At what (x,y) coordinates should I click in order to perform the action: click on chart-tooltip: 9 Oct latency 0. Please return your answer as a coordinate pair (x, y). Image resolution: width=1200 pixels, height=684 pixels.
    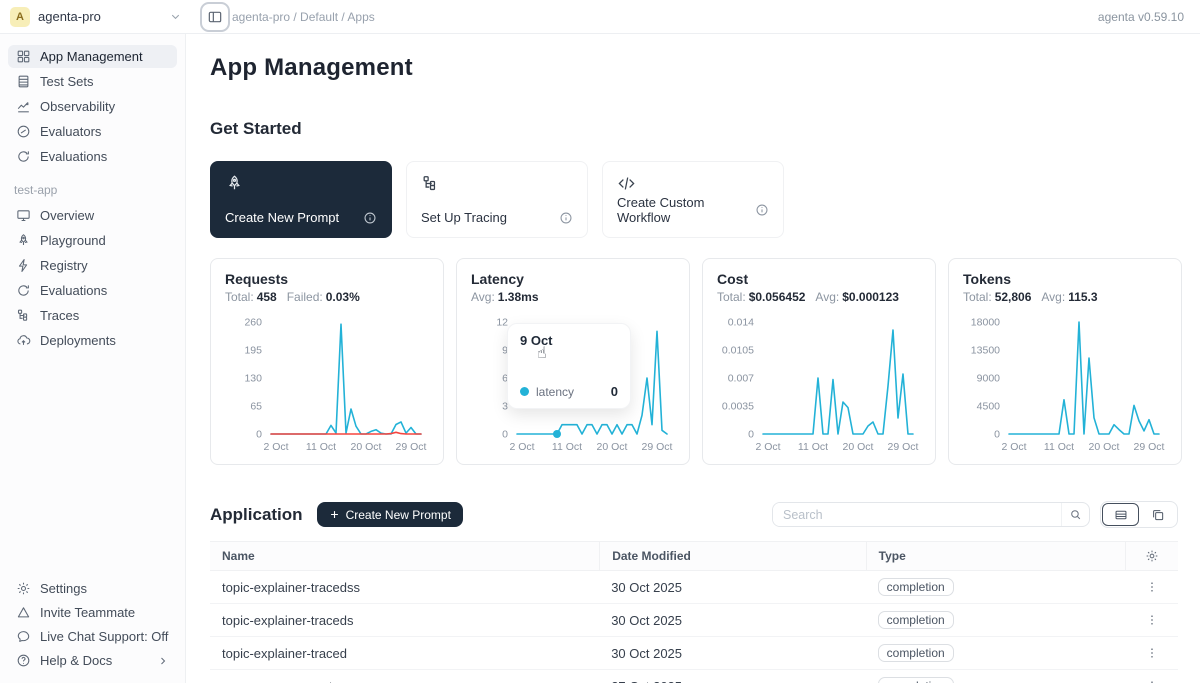
    Looking at the image, I should click on (569, 366).